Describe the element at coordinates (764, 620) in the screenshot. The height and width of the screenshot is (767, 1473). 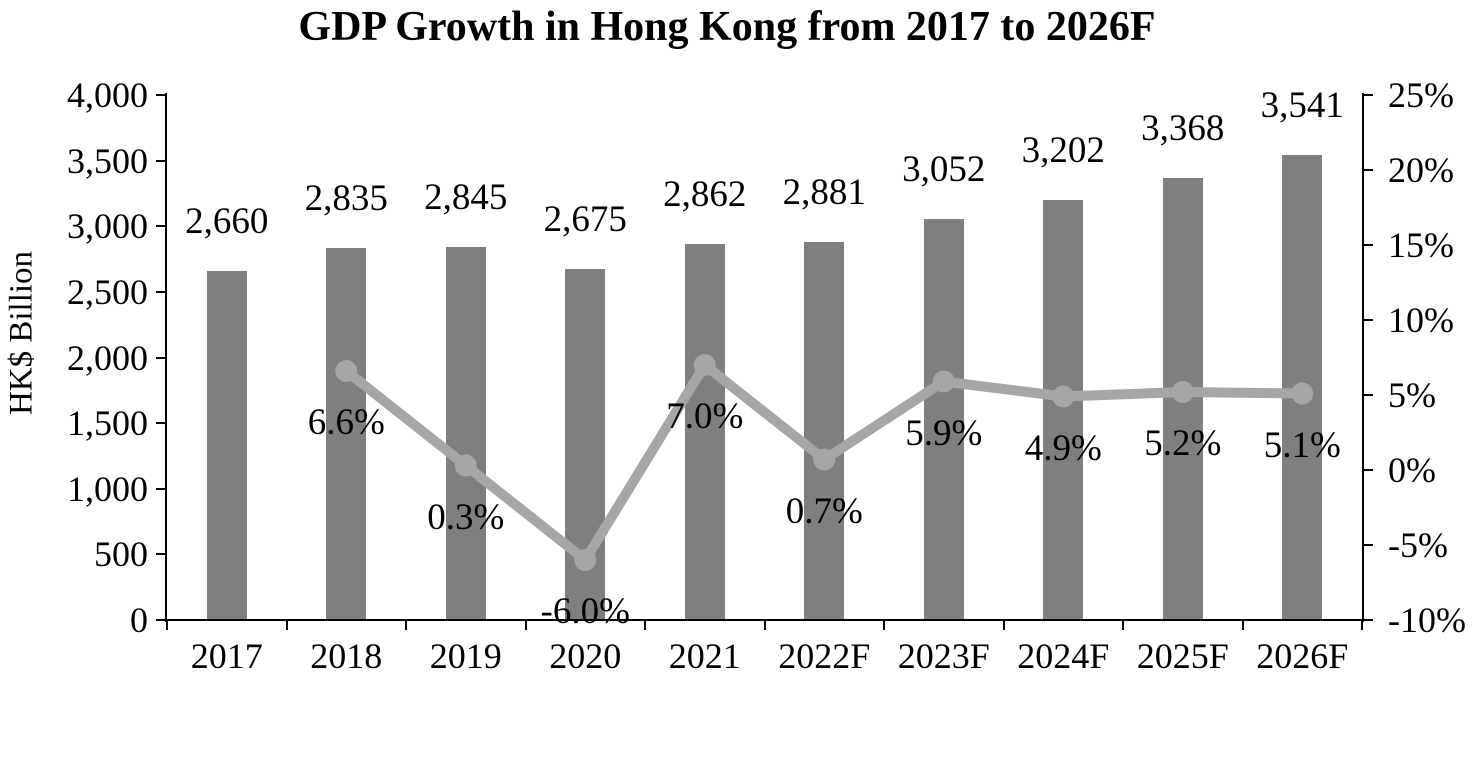
I see `x-axis-line` at that location.